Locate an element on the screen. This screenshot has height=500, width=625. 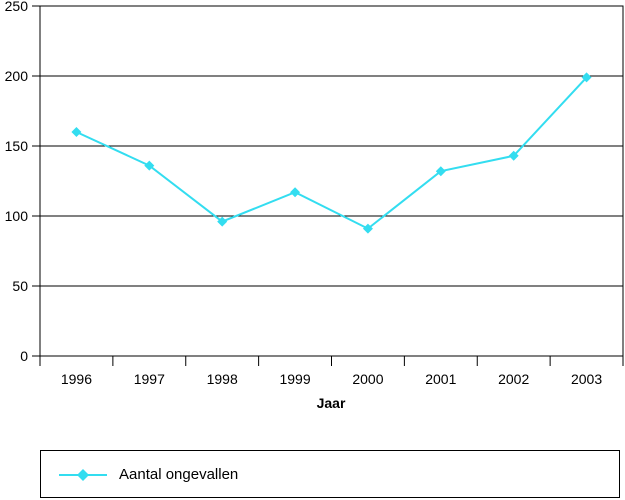
legend: Aantal ongevallen is located at coordinates (330, 474).